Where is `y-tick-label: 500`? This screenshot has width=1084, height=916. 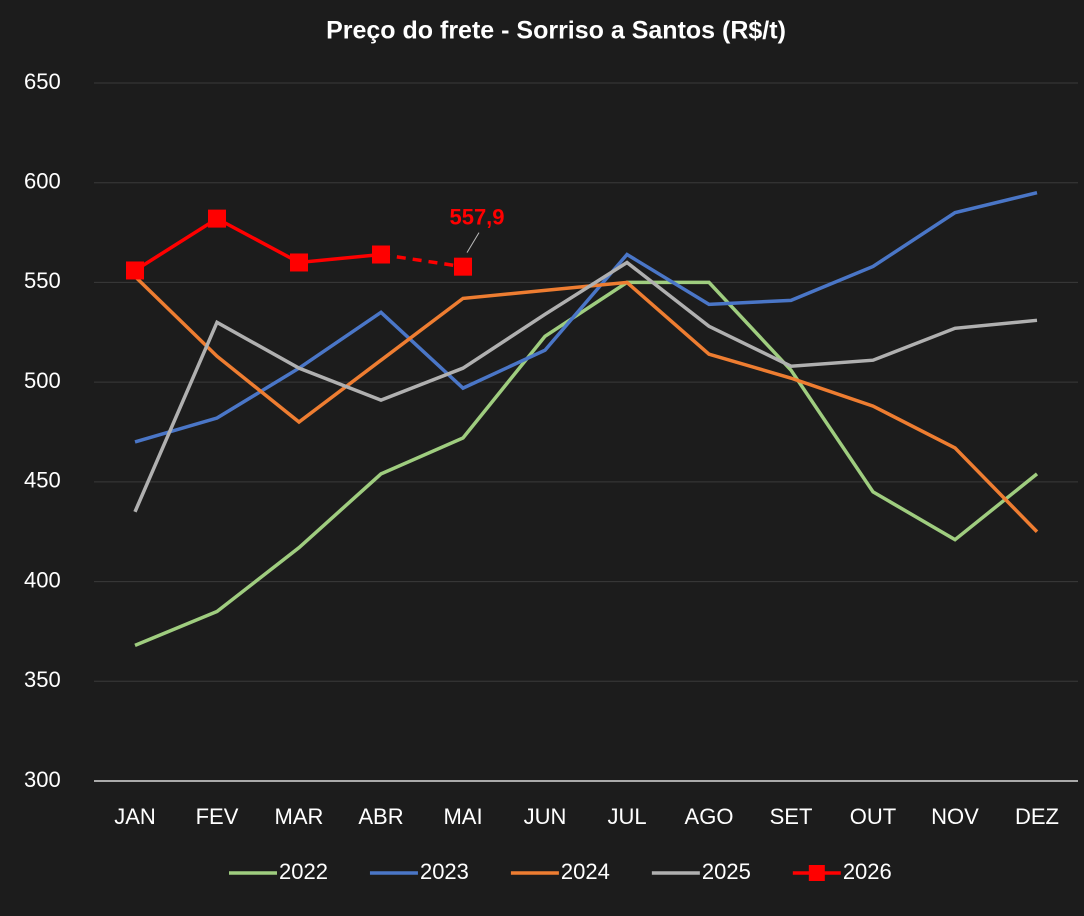 y-tick-label: 500 is located at coordinates (42, 380).